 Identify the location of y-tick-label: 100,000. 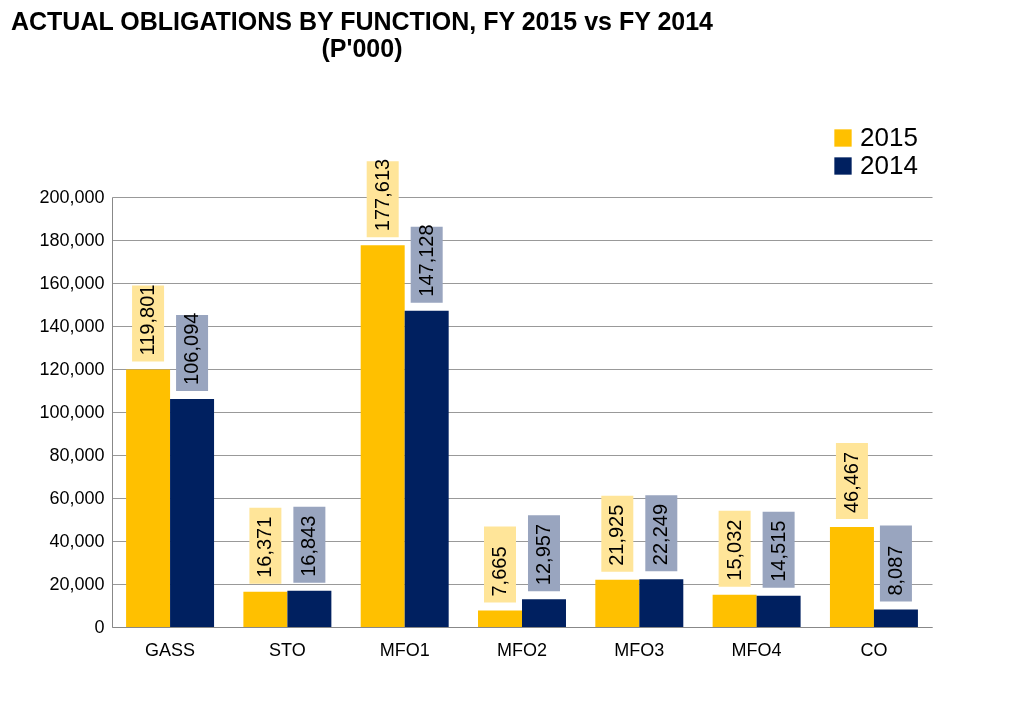
(72, 411).